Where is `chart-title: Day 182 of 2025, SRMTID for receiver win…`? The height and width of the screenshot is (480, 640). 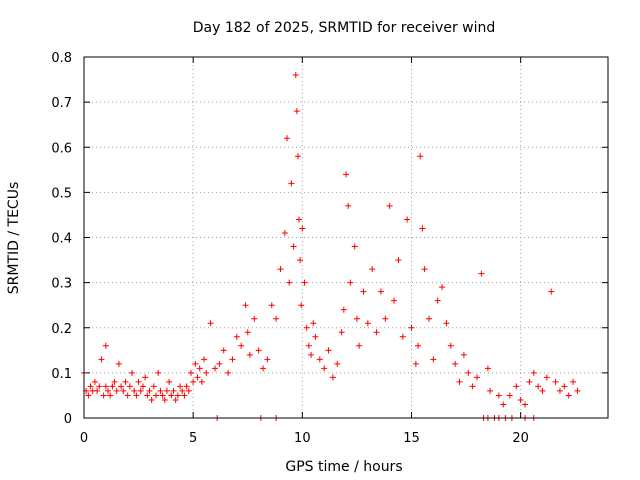
chart-title: Day 182 of 2025, SRMTID for receiver win… is located at coordinates (344, 28).